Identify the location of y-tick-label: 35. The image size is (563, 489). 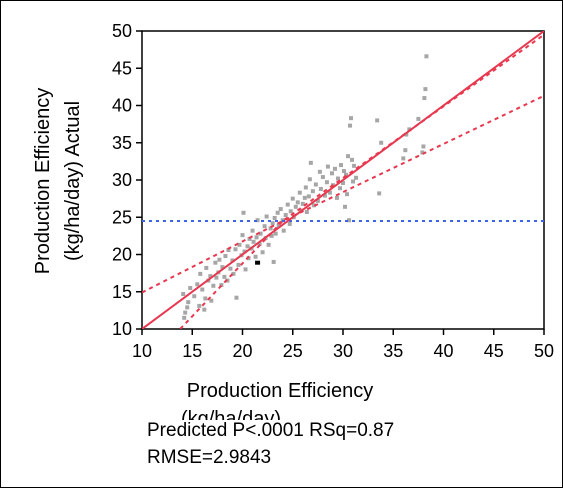
(122, 143).